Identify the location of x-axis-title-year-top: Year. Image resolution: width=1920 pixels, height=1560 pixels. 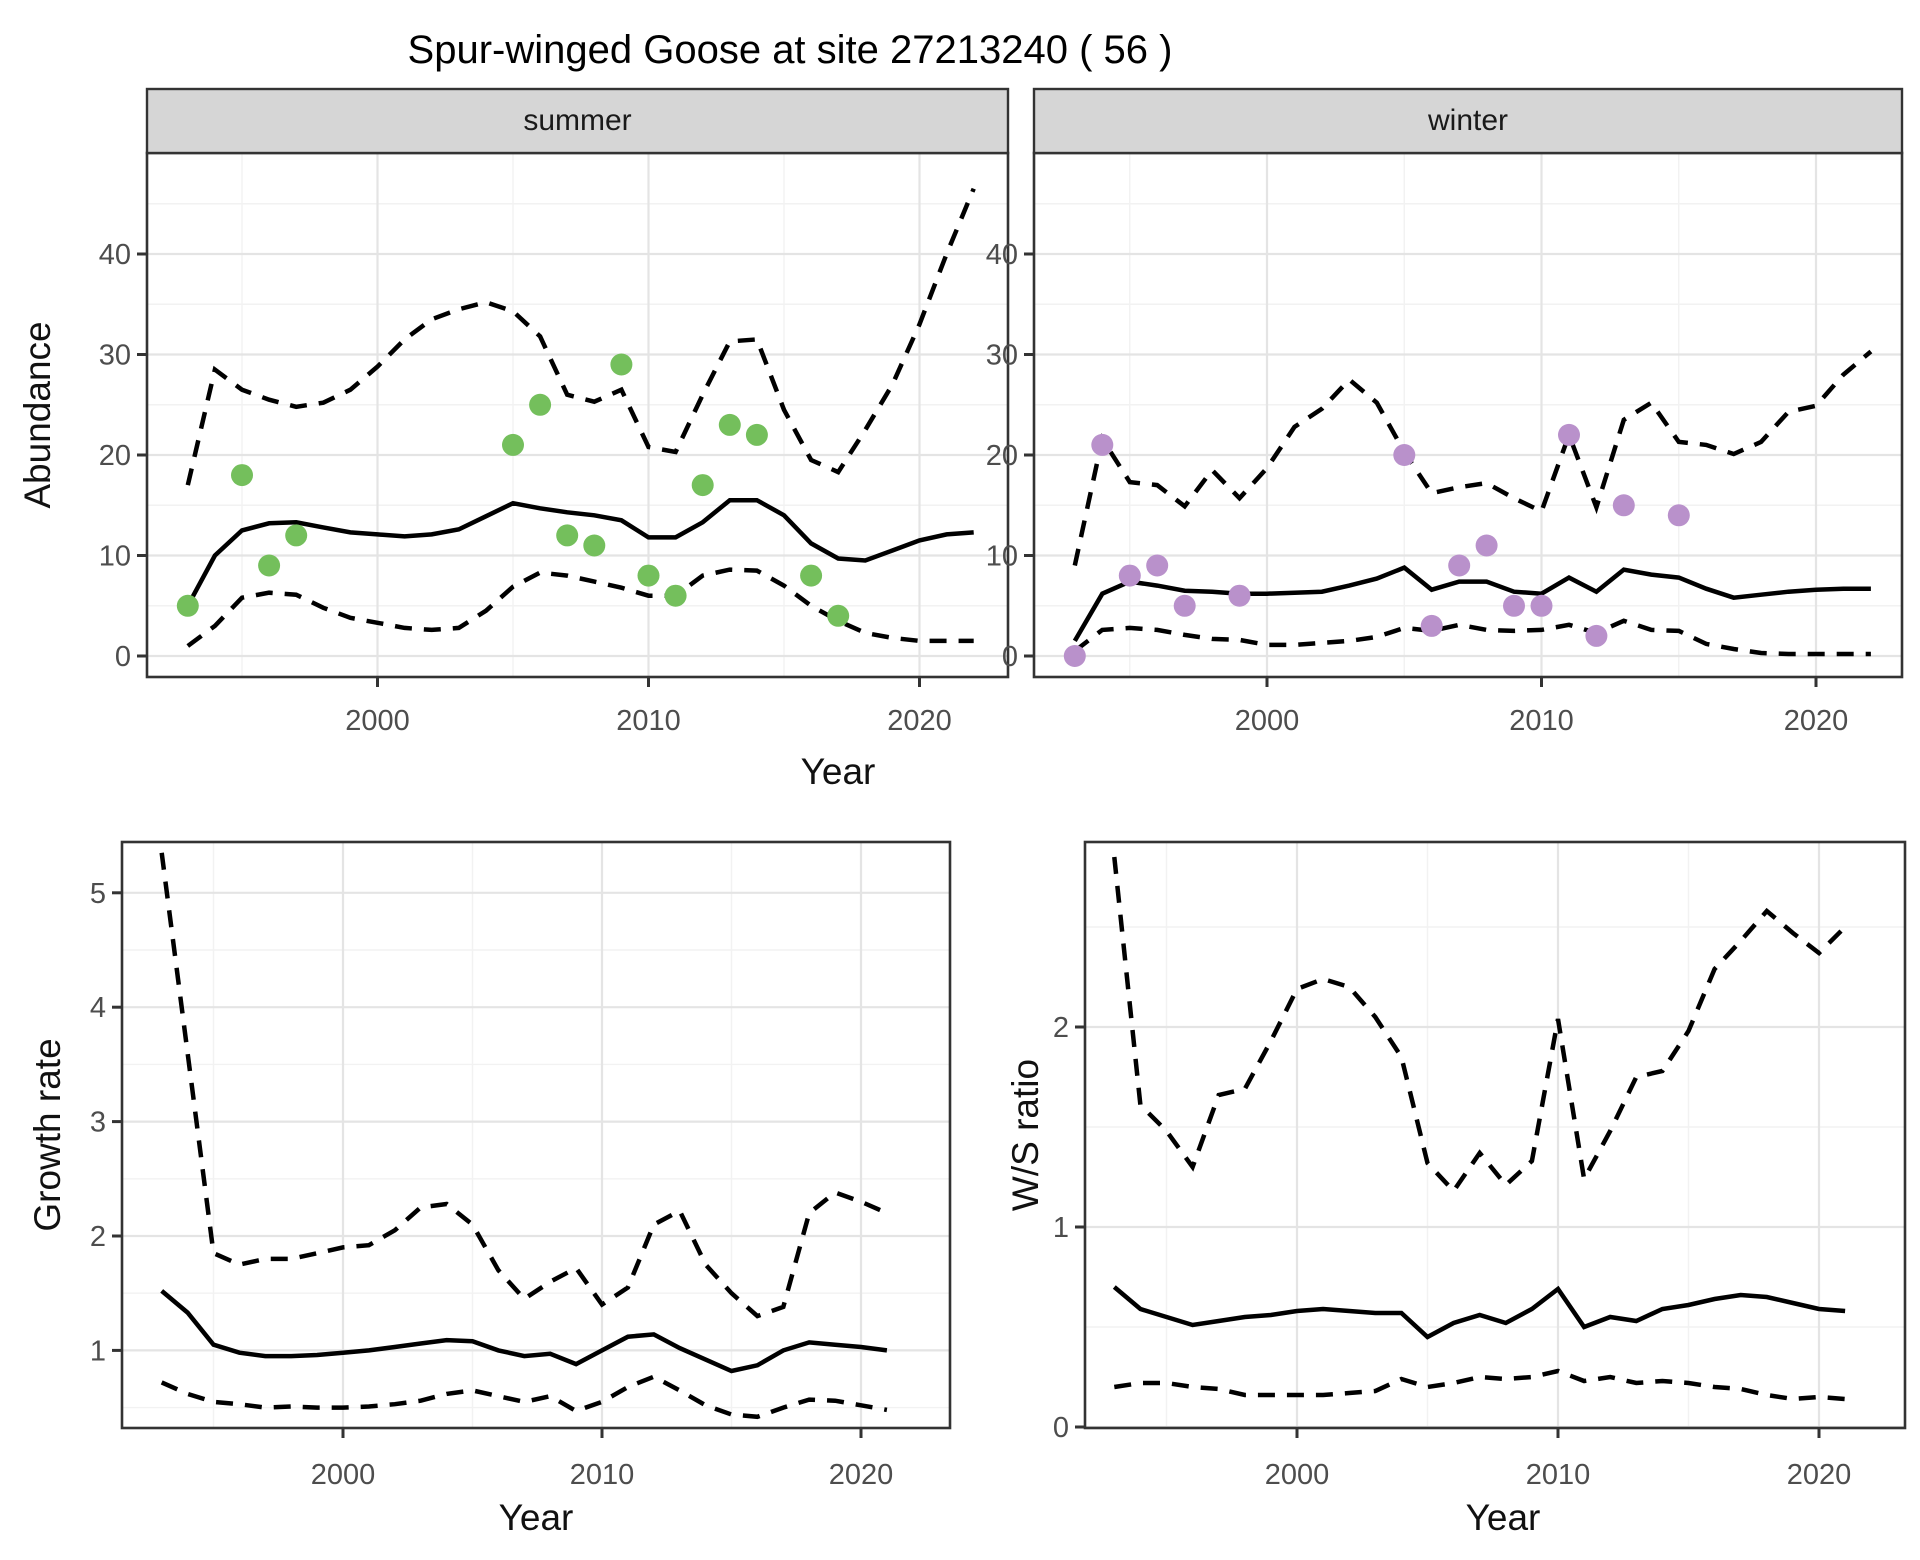
(838, 771).